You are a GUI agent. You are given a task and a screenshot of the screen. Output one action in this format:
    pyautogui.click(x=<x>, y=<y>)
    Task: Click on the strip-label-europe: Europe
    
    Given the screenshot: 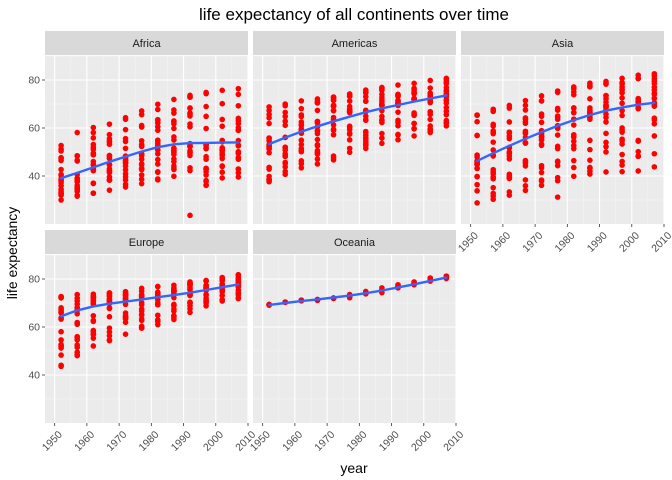 What is the action you would take?
    pyautogui.click(x=146, y=243)
    